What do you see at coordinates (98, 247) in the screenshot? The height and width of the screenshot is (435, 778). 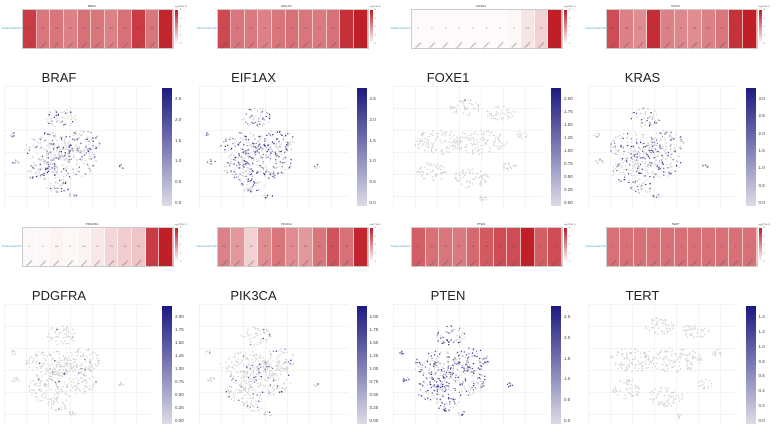 I see `heatmap-cell: 1.0` at bounding box center [98, 247].